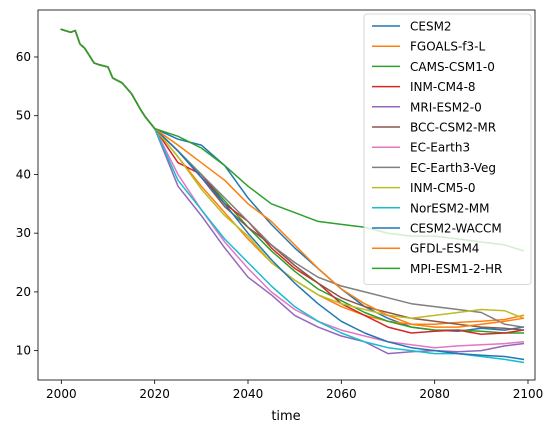 The width and height of the screenshot is (543, 436). I want to click on legend-label: EC-Earth3, so click(440, 148).